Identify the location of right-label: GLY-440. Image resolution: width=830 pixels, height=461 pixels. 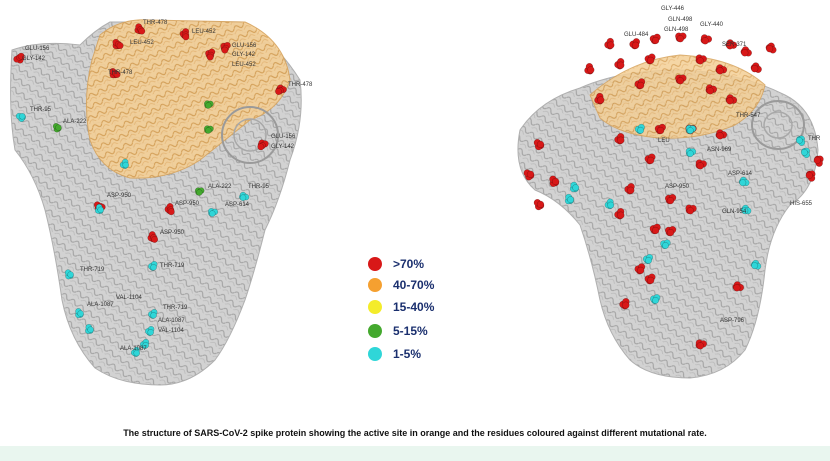
(712, 25).